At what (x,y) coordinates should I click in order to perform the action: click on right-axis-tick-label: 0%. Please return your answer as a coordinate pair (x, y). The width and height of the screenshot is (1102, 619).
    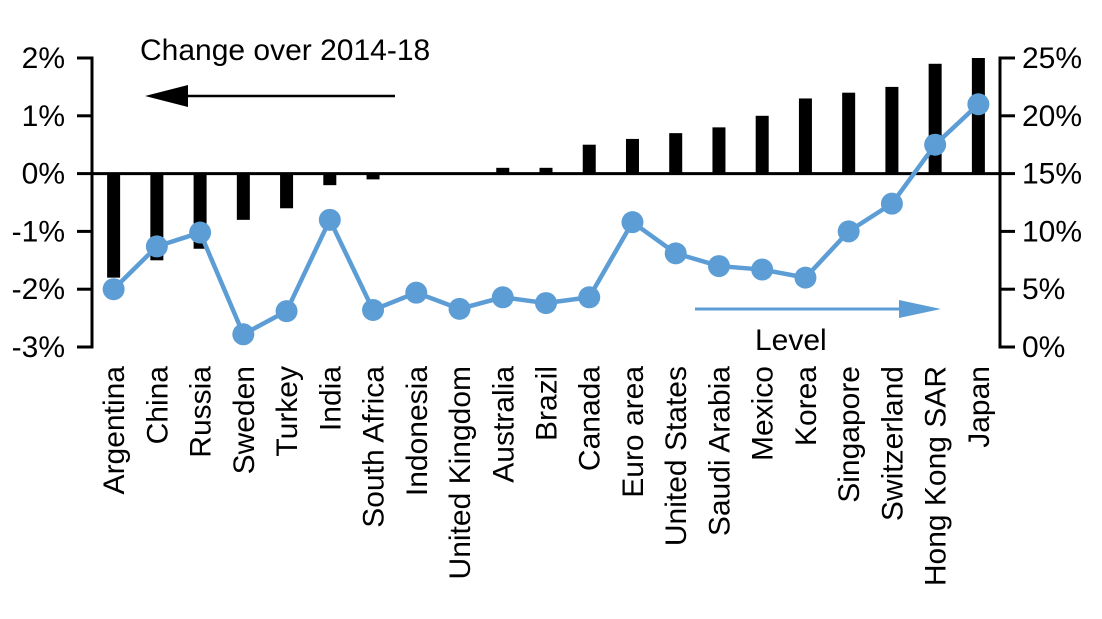
    Looking at the image, I should click on (1043, 347).